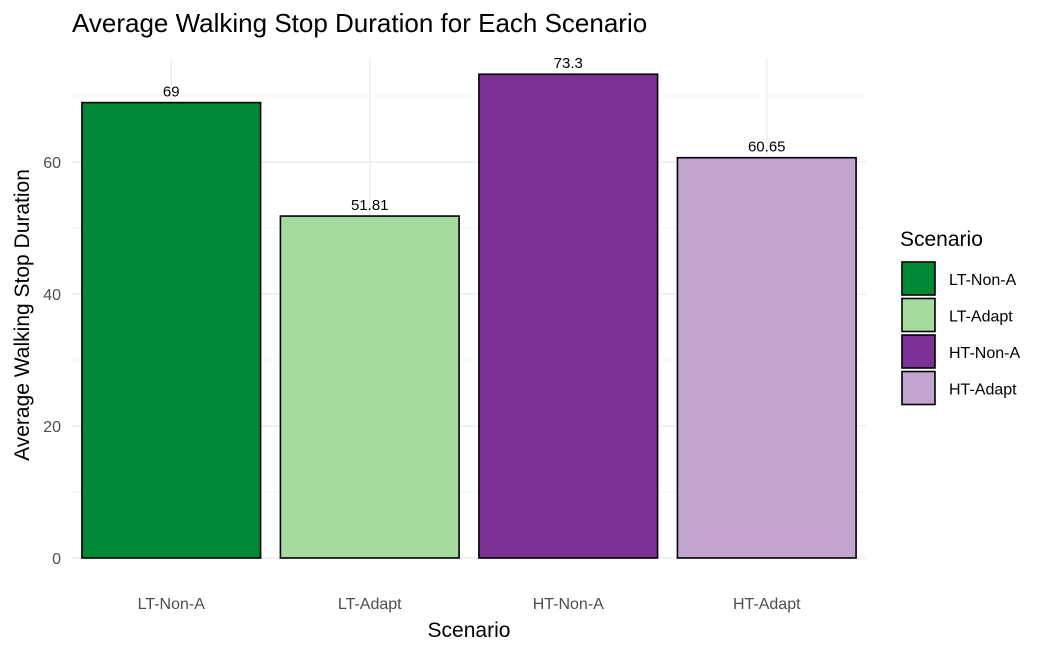 Image resolution: width=1057 pixels, height=653 pixels. Describe the element at coordinates (568, 63) in the screenshot. I see `data-label: 73.3` at that location.